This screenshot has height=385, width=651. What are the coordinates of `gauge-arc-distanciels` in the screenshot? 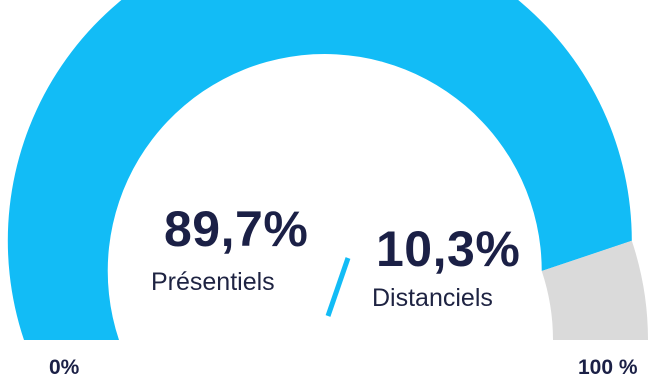 It's located at (594, 290).